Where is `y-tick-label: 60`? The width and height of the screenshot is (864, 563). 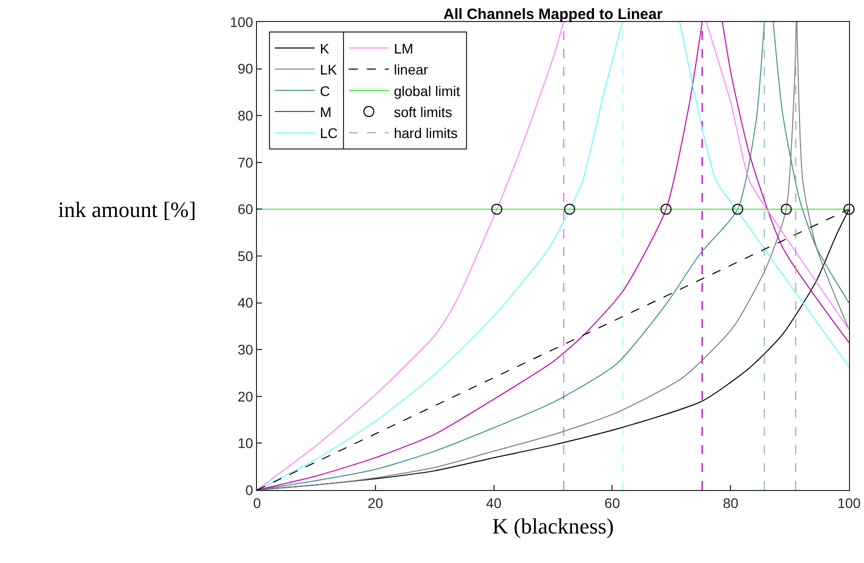
y-tick-label: 60 is located at coordinates (246, 209).